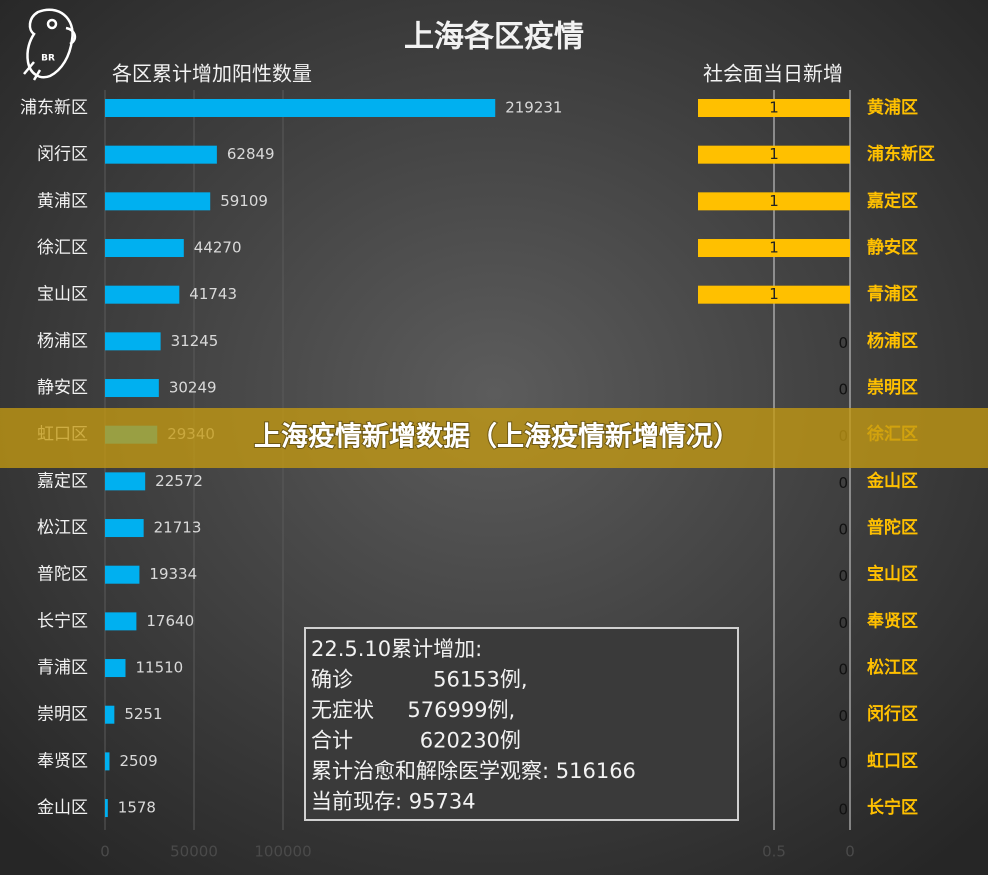 The width and height of the screenshot is (988, 875). Describe the element at coordinates (212, 74) in the screenshot. I see `left-chart-title: 各区累计增加阳性数量` at that location.